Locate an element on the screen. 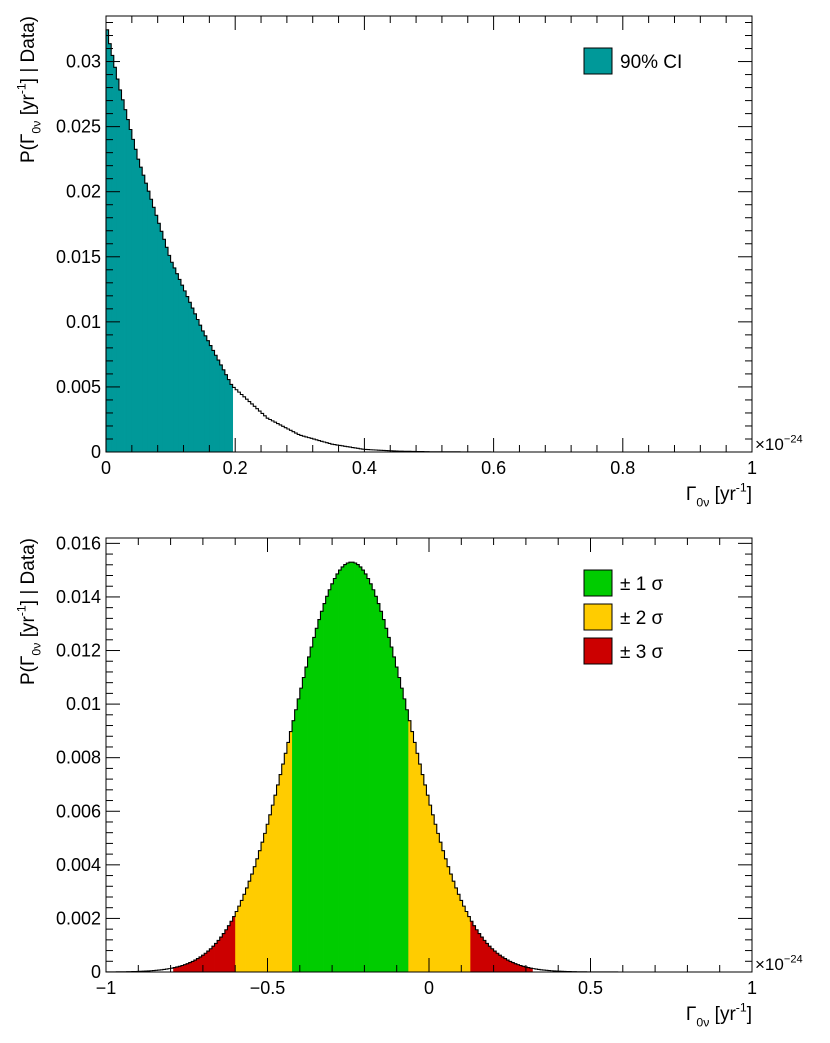  x-axis-title: Γ0ν [yr-1] is located at coordinates (719, 1014).